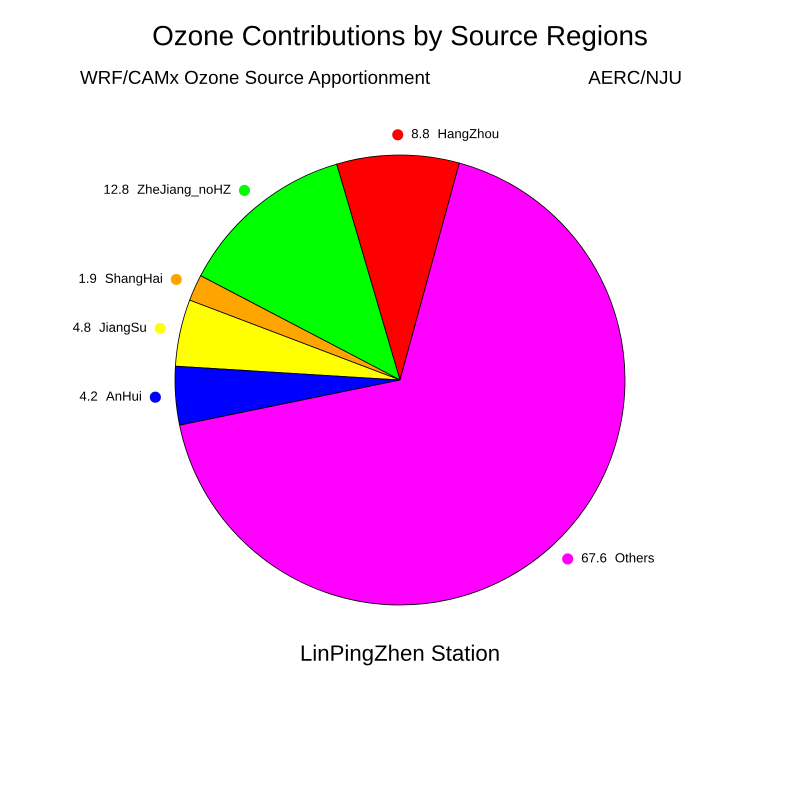 The height and width of the screenshot is (800, 800). Describe the element at coordinates (133, 279) in the screenshot. I see `legend-label: ShangHai` at that location.